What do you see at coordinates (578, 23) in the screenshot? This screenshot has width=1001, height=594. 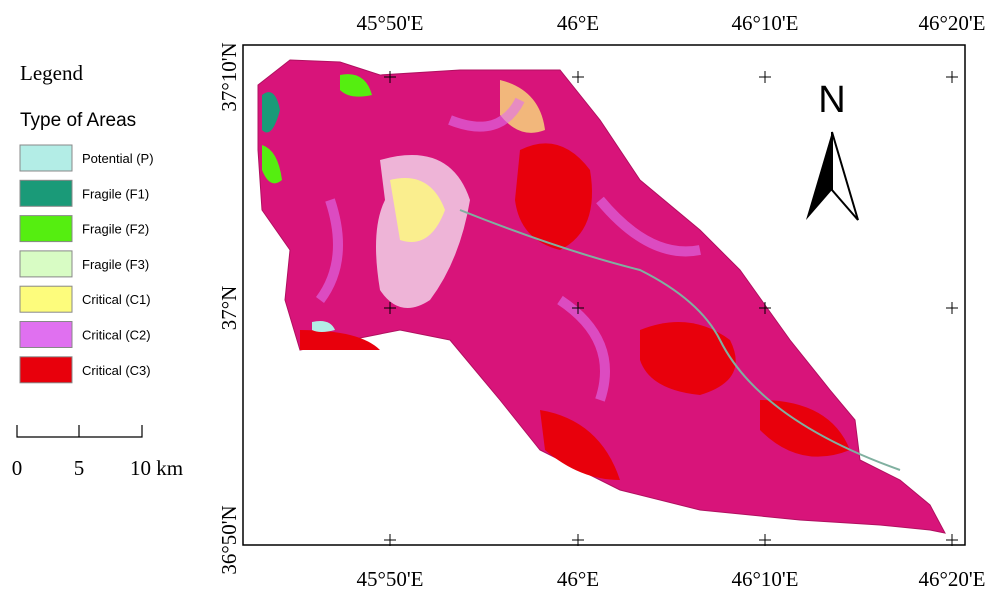 I see `top-label: 46°E` at bounding box center [578, 23].